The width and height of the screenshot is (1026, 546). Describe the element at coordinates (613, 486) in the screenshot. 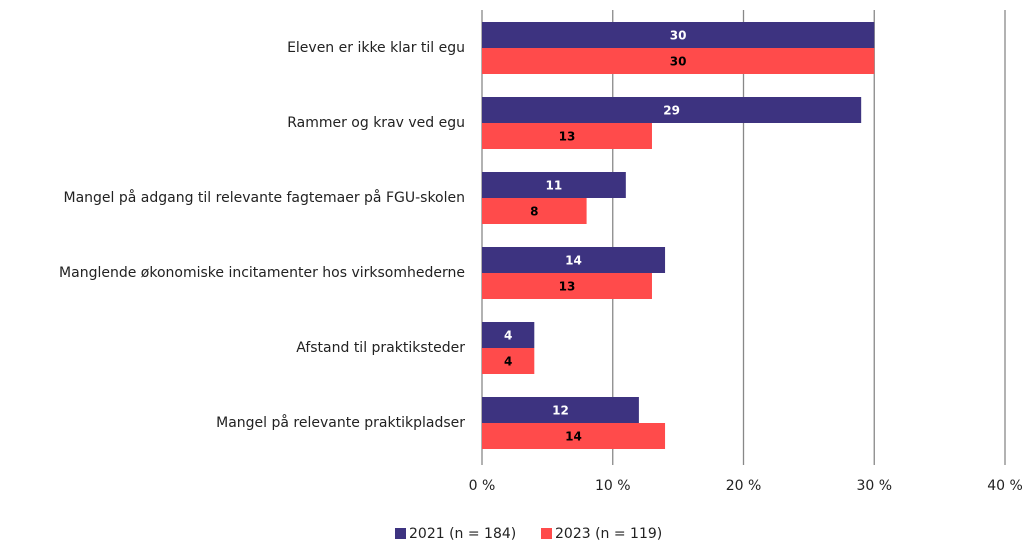

I see `x-tick-label: 10 %` at that location.